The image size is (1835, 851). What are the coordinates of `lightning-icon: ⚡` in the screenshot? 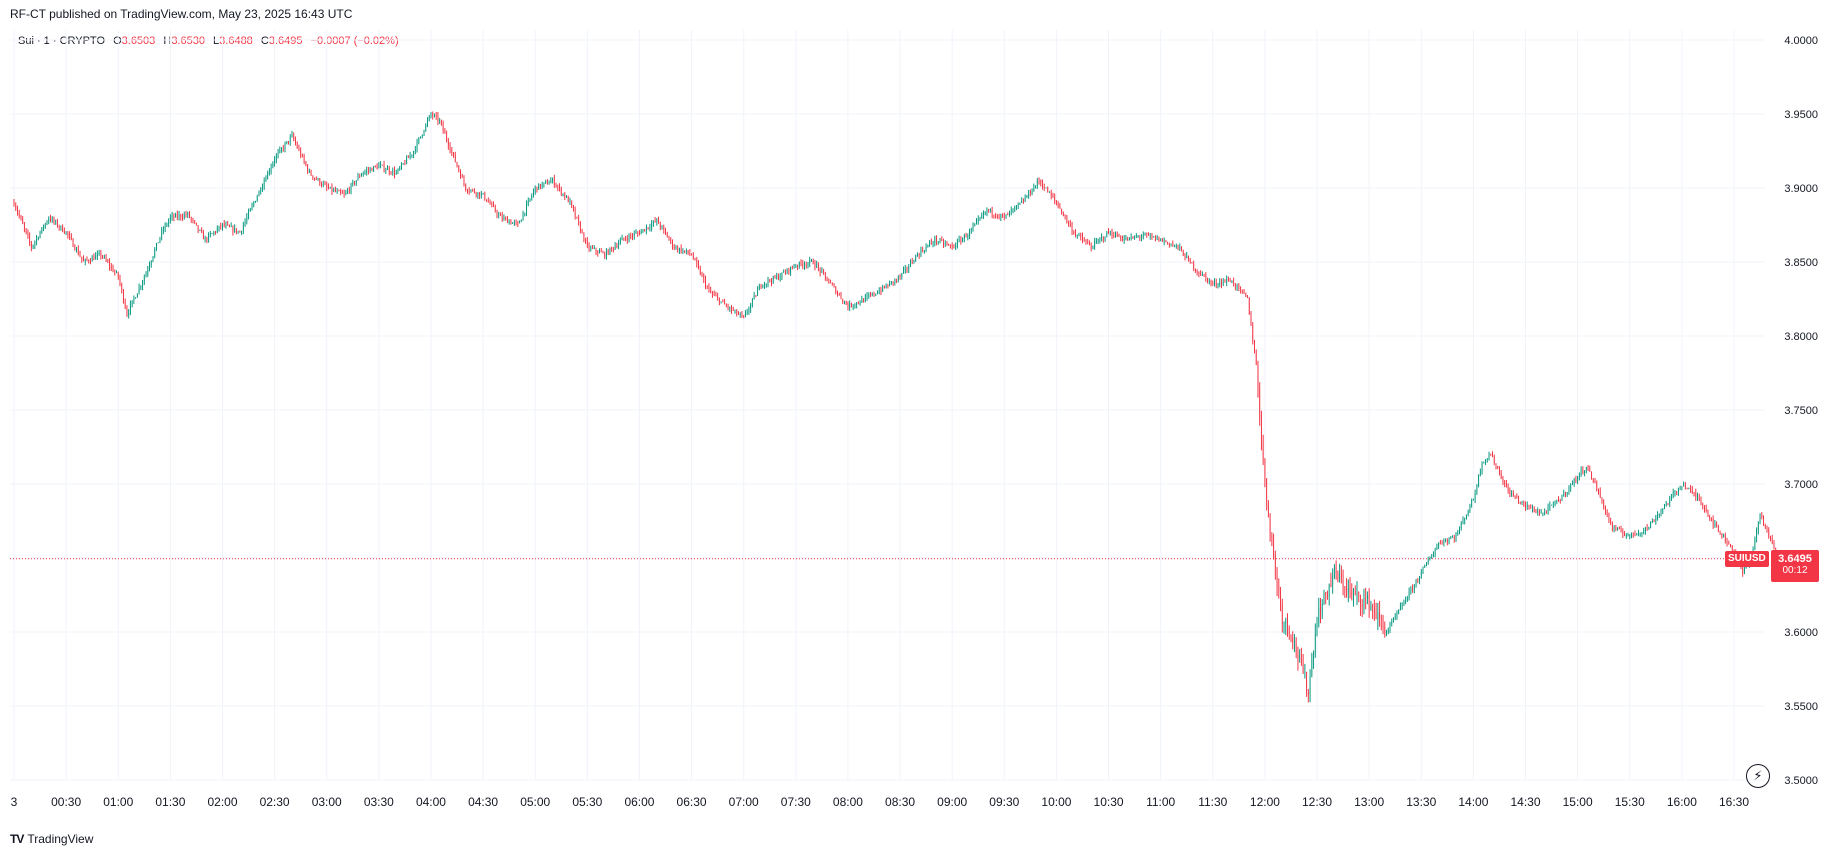 It's located at (1758, 776).